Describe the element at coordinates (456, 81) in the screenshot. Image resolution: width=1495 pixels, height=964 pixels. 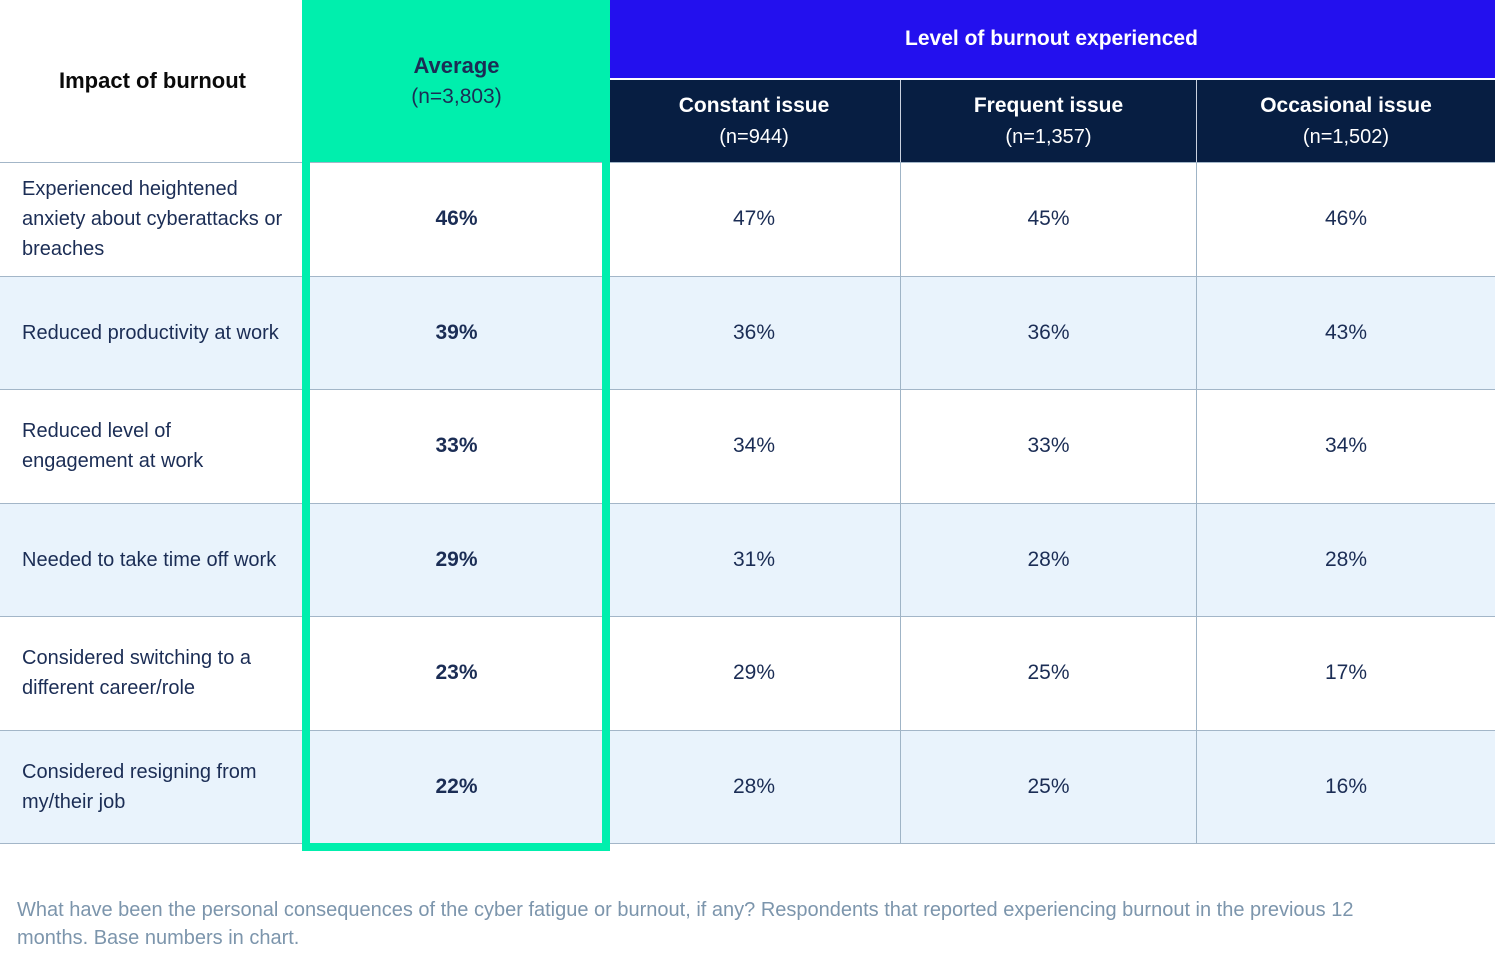
I see `average-column-header: Average (n=3,803)` at that location.